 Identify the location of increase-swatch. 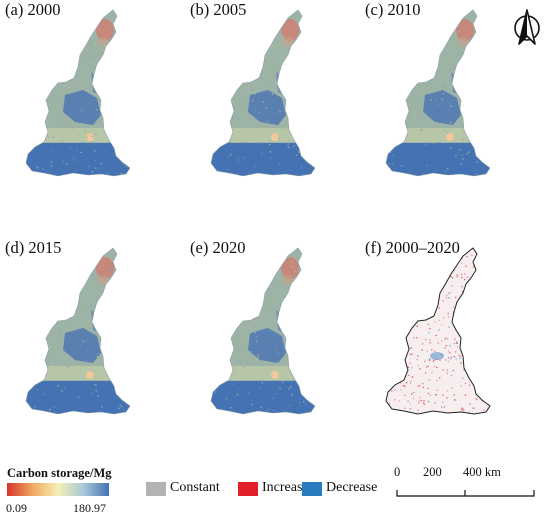
(248, 489).